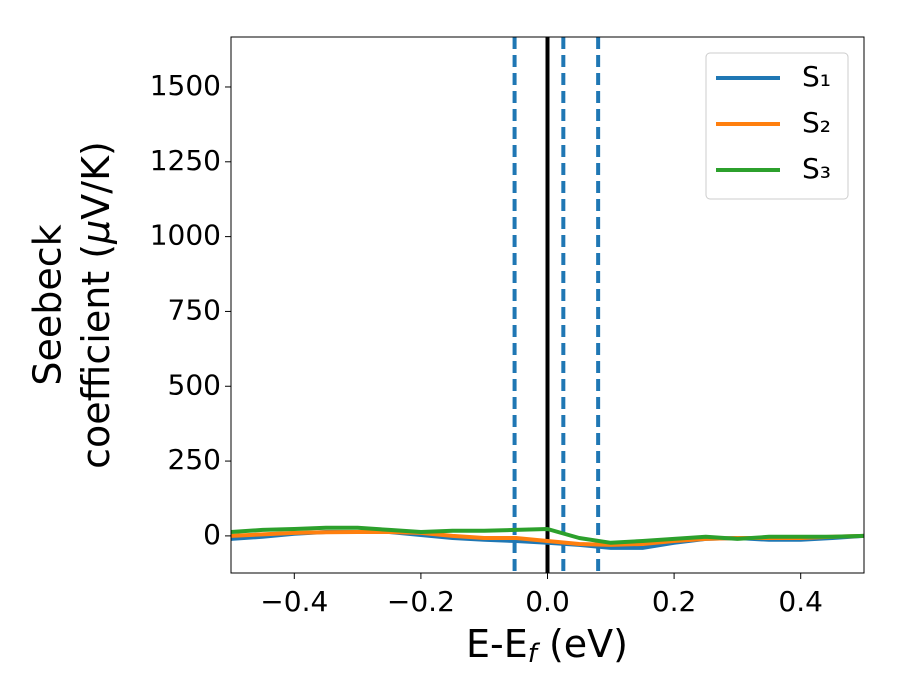 The width and height of the screenshot is (900, 700). What do you see at coordinates (212, 534) in the screenshot?
I see `y-tick-label: 0` at bounding box center [212, 534].